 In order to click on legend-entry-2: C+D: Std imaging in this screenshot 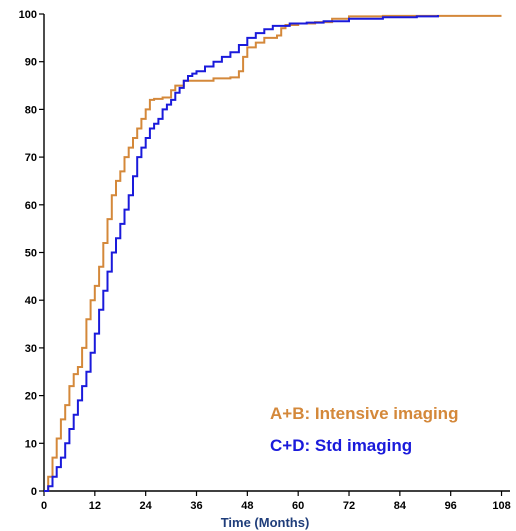, I will do `click(341, 445)`.